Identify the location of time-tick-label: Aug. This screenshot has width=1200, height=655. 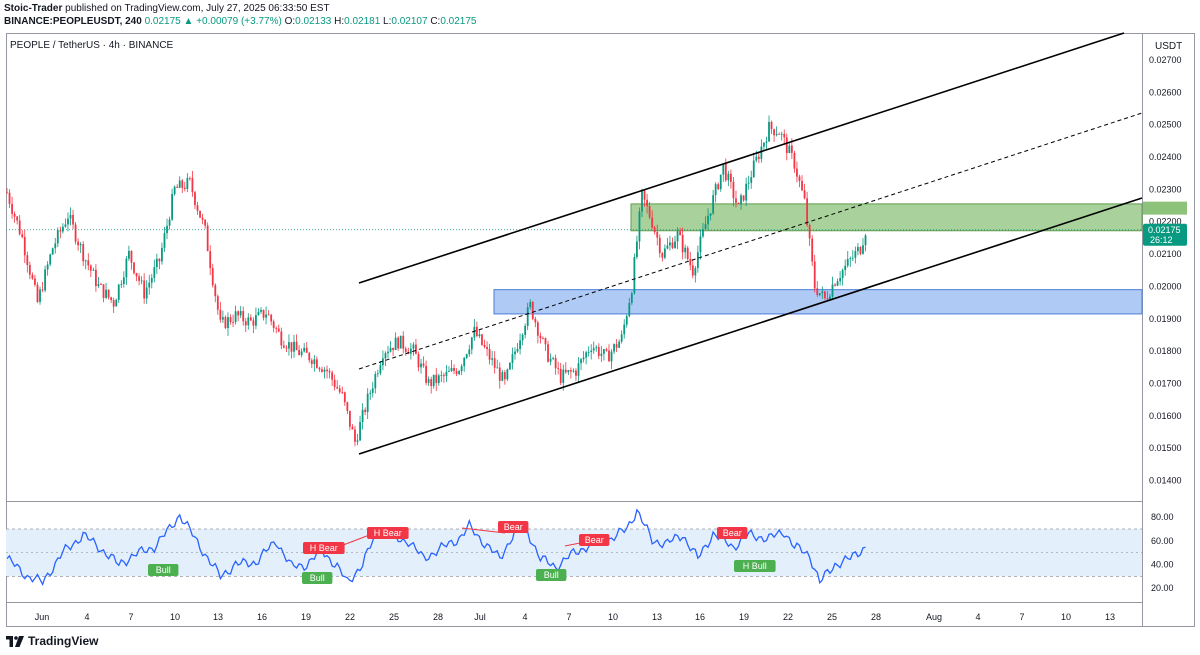
(934, 617).